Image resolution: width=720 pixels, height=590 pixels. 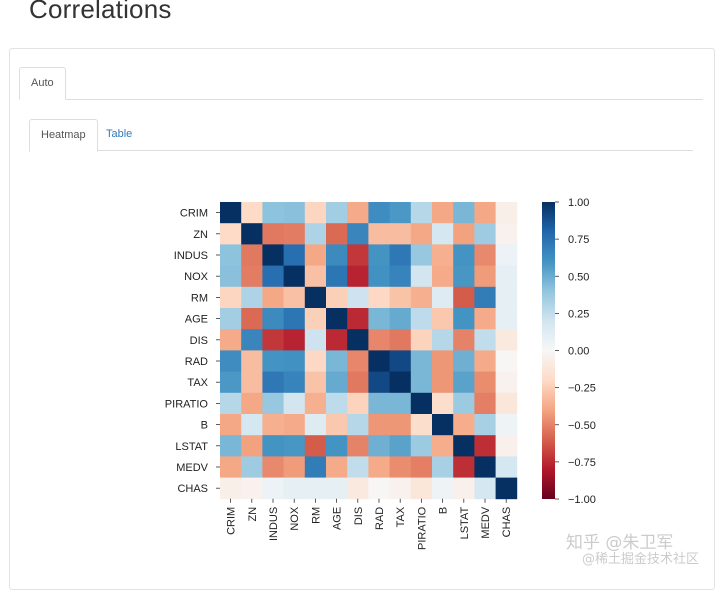 I want to click on tab-auto: Auto, so click(x=42, y=83).